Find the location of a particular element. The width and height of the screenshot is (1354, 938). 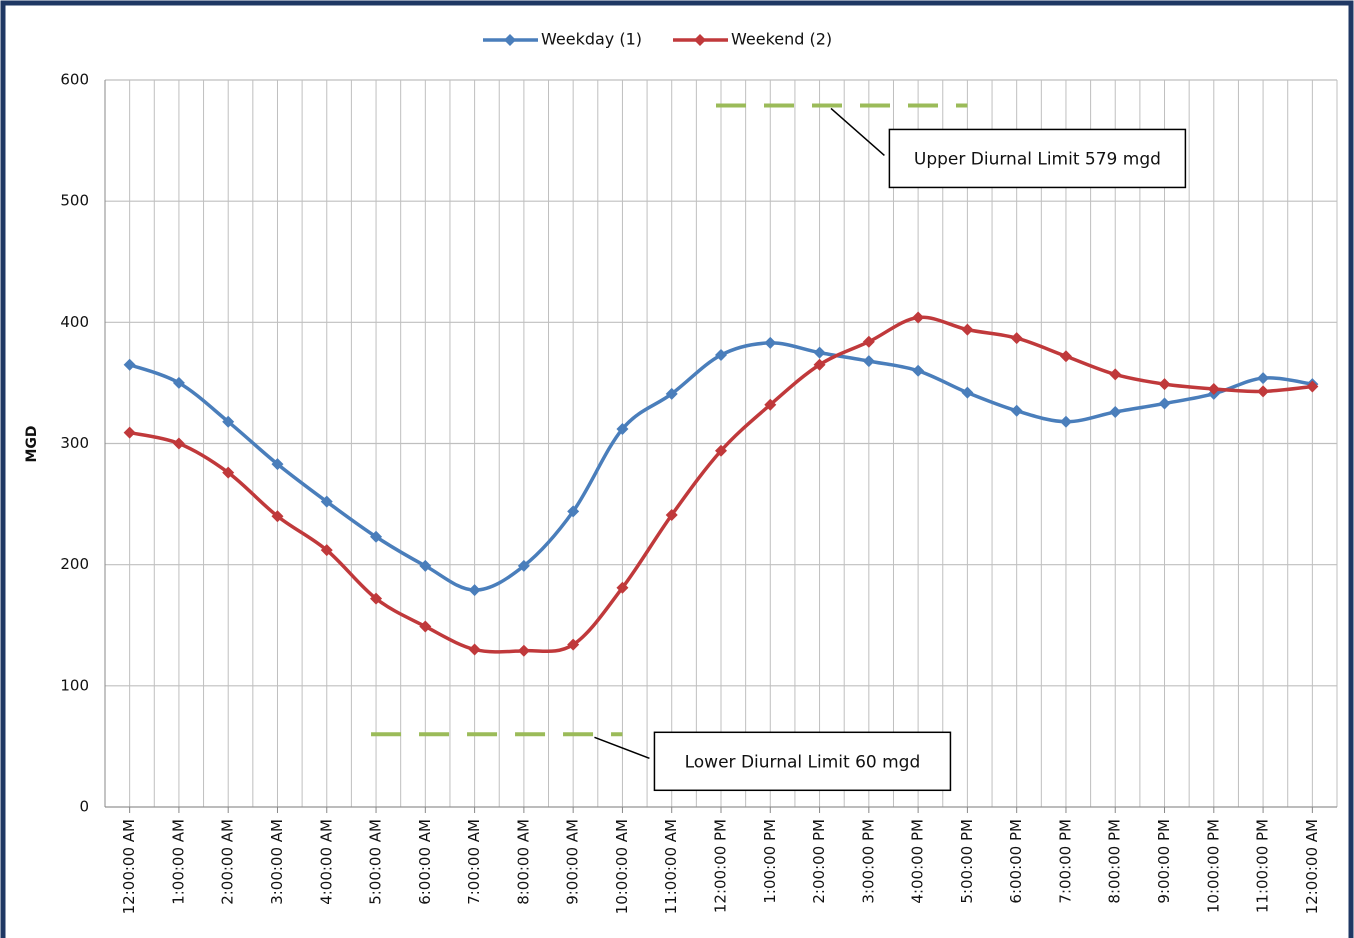

x-tick-label: 1:00:00 PM is located at coordinates (770, 861).